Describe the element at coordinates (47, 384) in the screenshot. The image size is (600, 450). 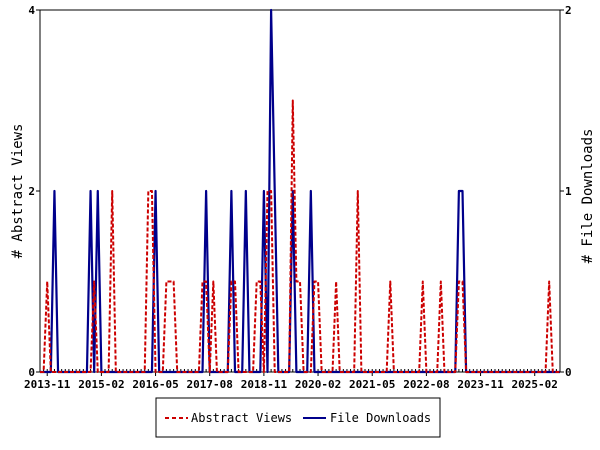
I see `x-tick-label: 2013-11` at that location.